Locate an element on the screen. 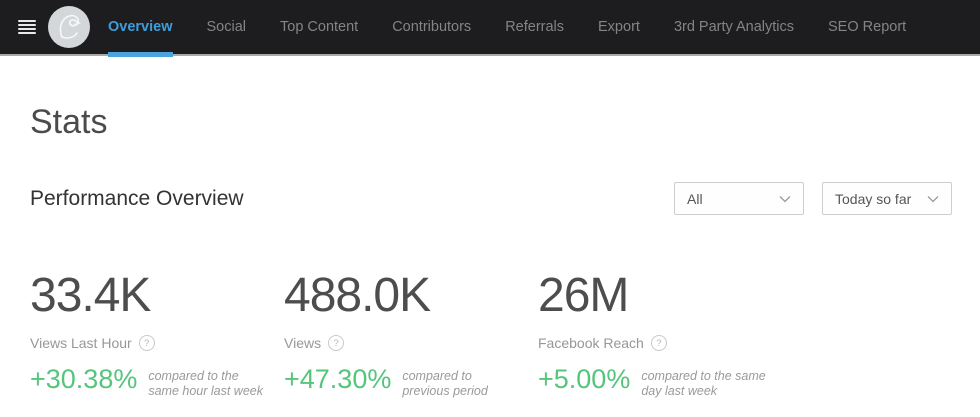  compare-line-1: compared to is located at coordinates (437, 376).